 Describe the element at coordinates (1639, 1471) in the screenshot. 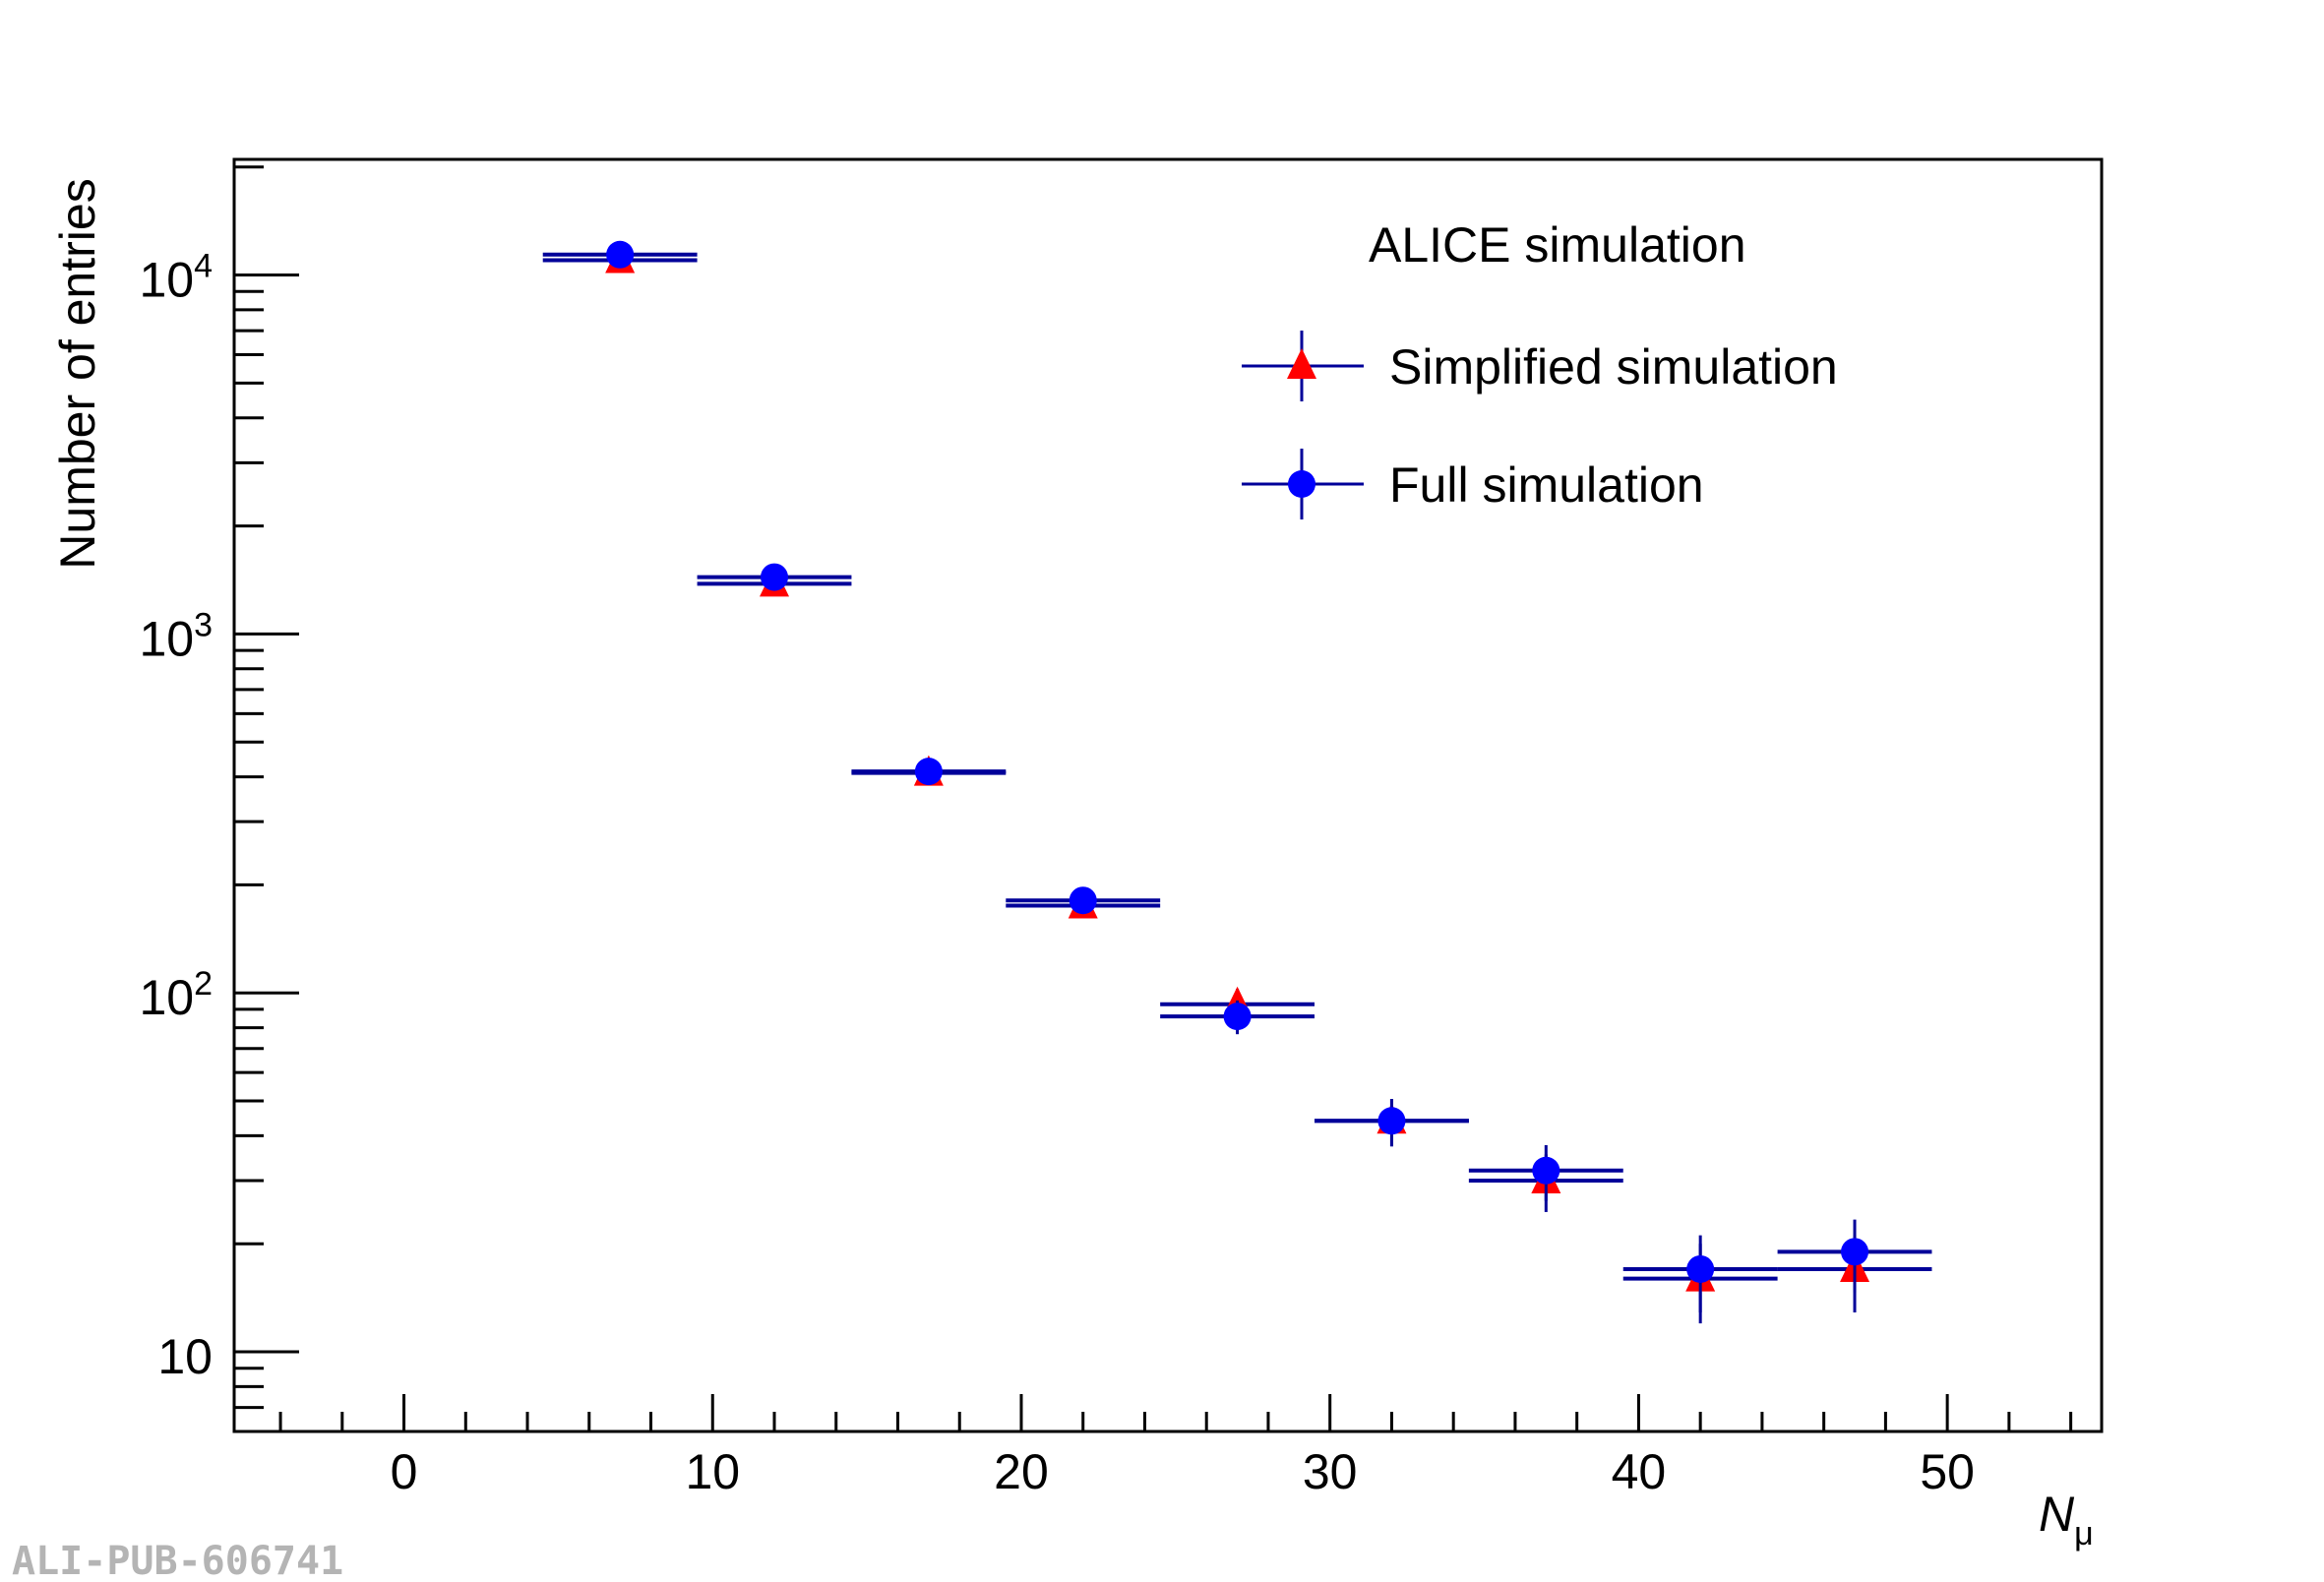

I see `x-tick-label: 40` at that location.